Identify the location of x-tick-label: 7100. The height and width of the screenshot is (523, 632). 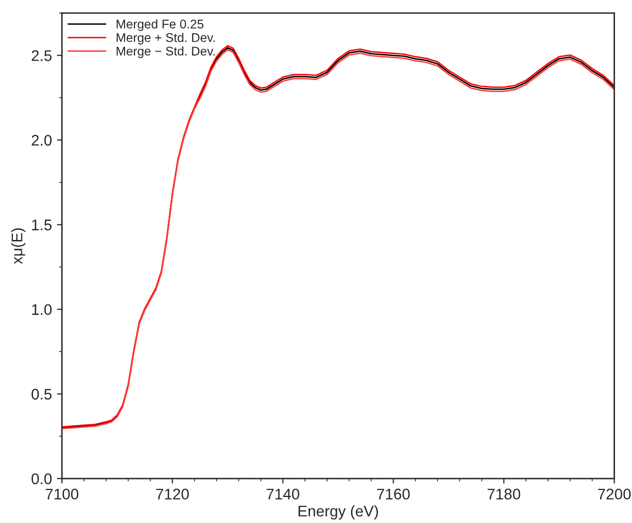
(62, 494).